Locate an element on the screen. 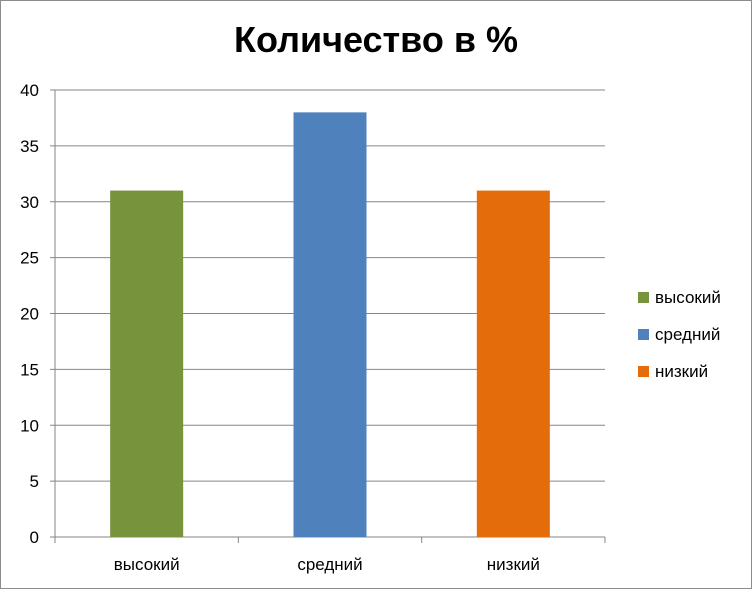 The height and width of the screenshot is (589, 752). chart-legend: высокий средний низкий is located at coordinates (679, 334).